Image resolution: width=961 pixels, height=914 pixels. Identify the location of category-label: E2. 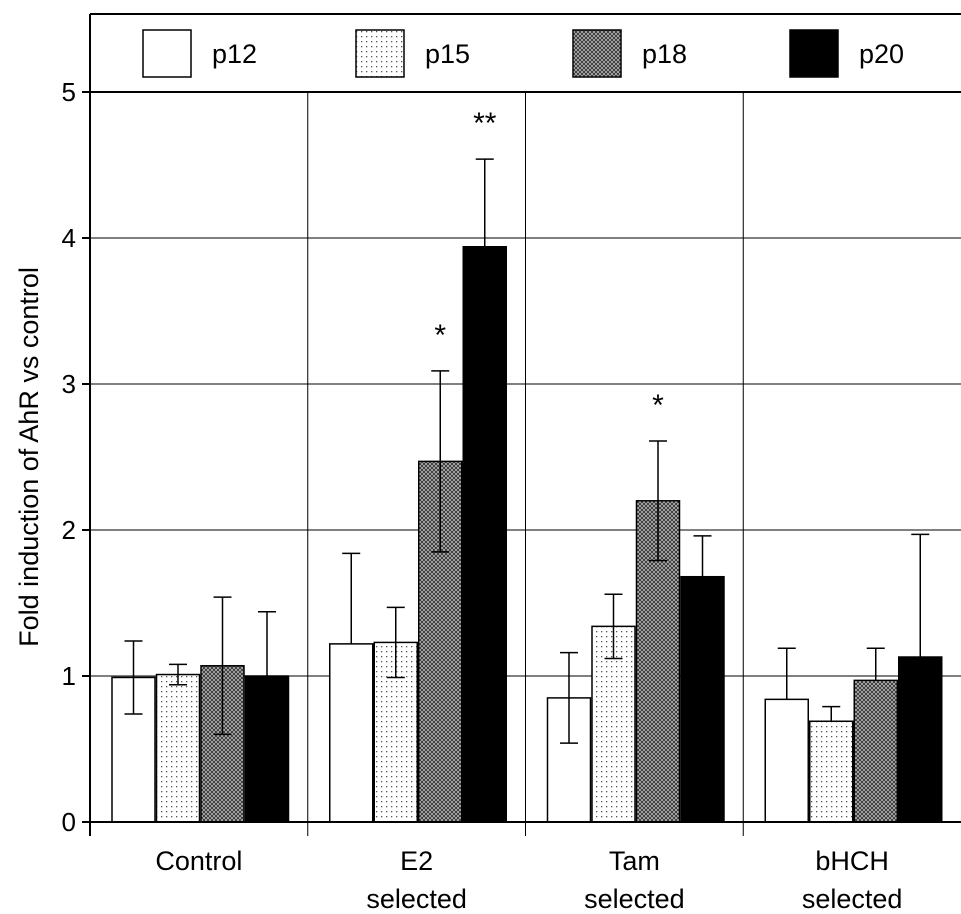
(416, 861).